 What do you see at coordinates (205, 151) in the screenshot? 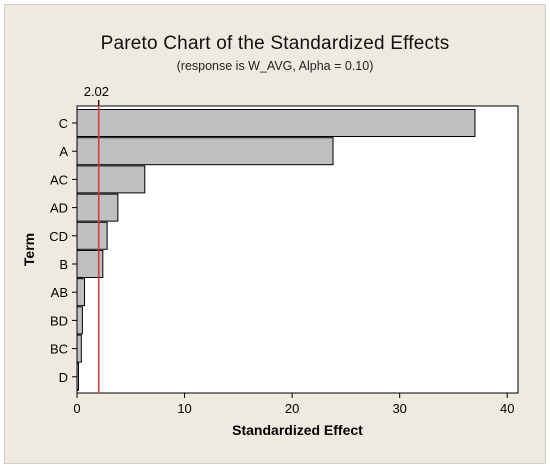
I see `bar-a` at bounding box center [205, 151].